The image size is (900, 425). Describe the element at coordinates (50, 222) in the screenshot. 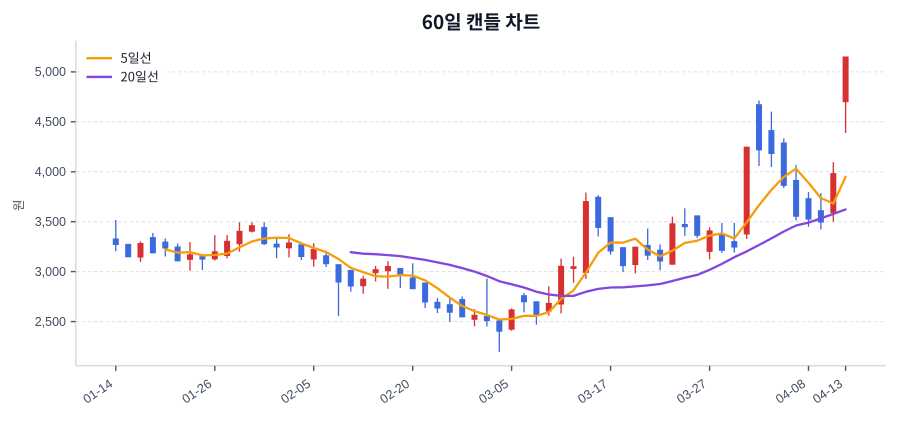

I see `svg-text: 3,500` at that location.